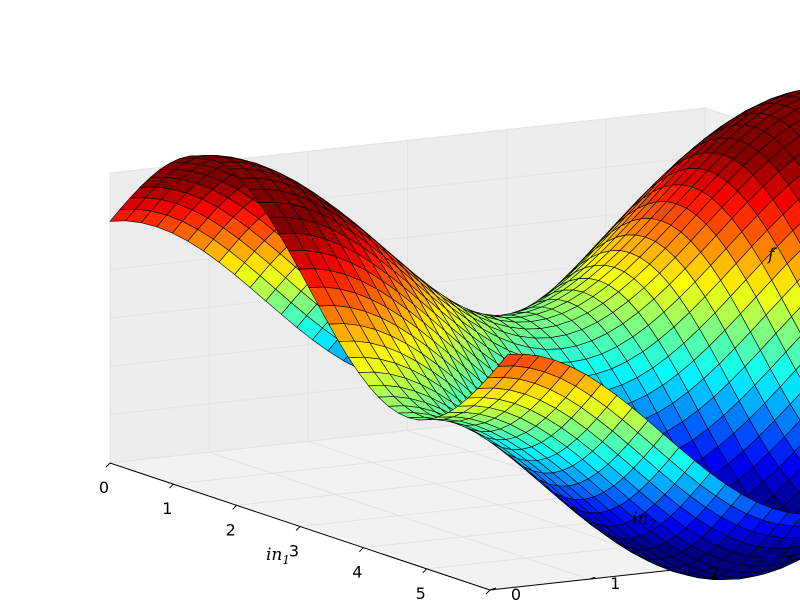 The width and height of the screenshot is (800, 600). I want to click on z-axis-label: f, so click(771, 255).